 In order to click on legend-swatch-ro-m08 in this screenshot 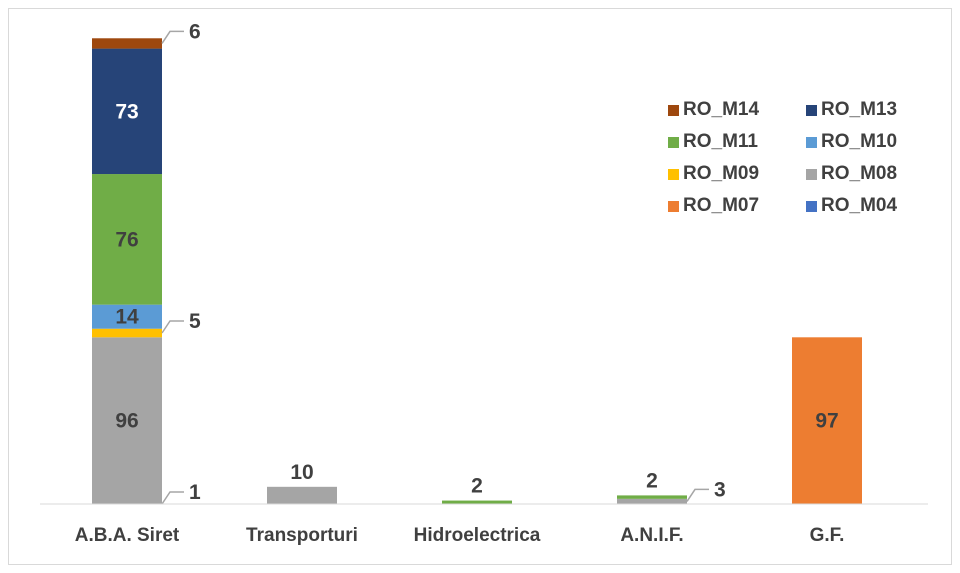, I will do `click(811, 174)`.